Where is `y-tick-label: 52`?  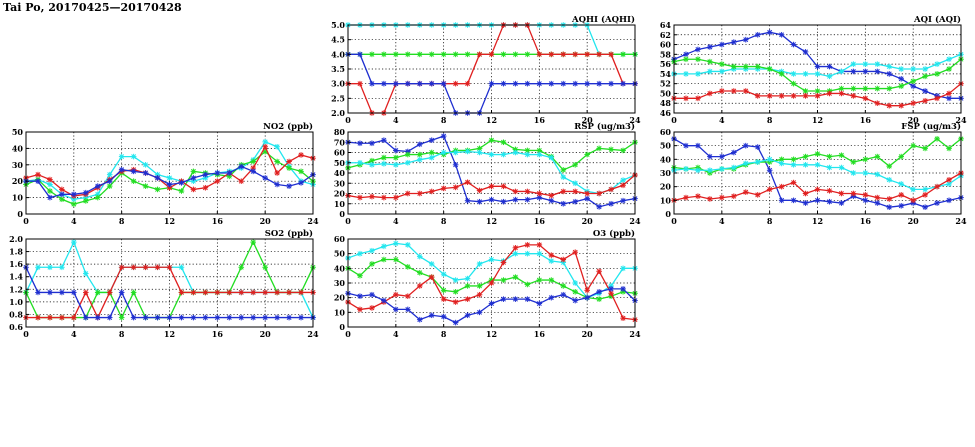
y-tick-label: 52 is located at coordinates (665, 84).